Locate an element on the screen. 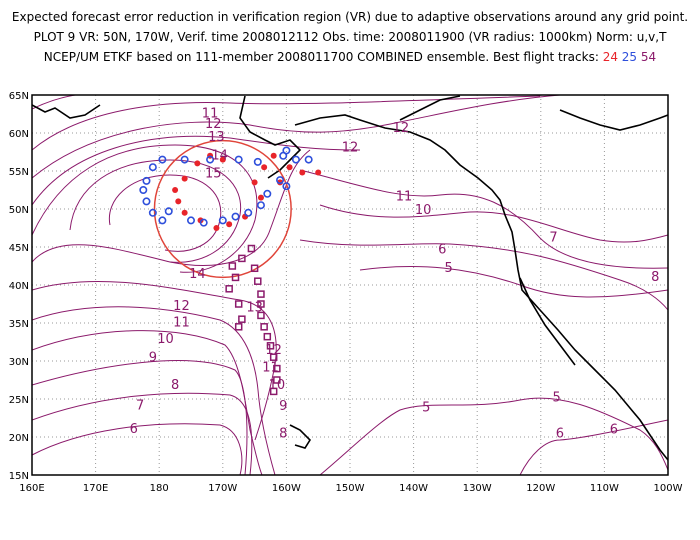  lon-tick-label: 140W is located at coordinates (413, 488).